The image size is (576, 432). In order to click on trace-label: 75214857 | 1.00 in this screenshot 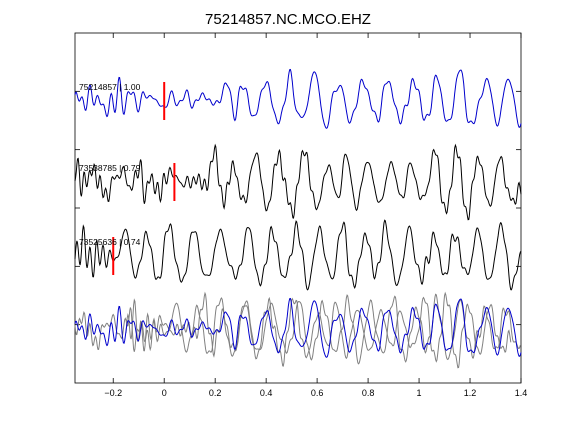, I will do `click(110, 87)`.